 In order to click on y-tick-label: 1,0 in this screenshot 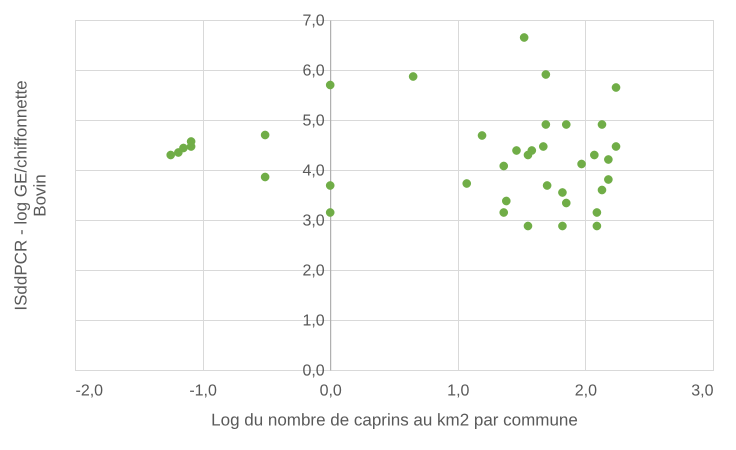, I will do `click(313, 321)`.